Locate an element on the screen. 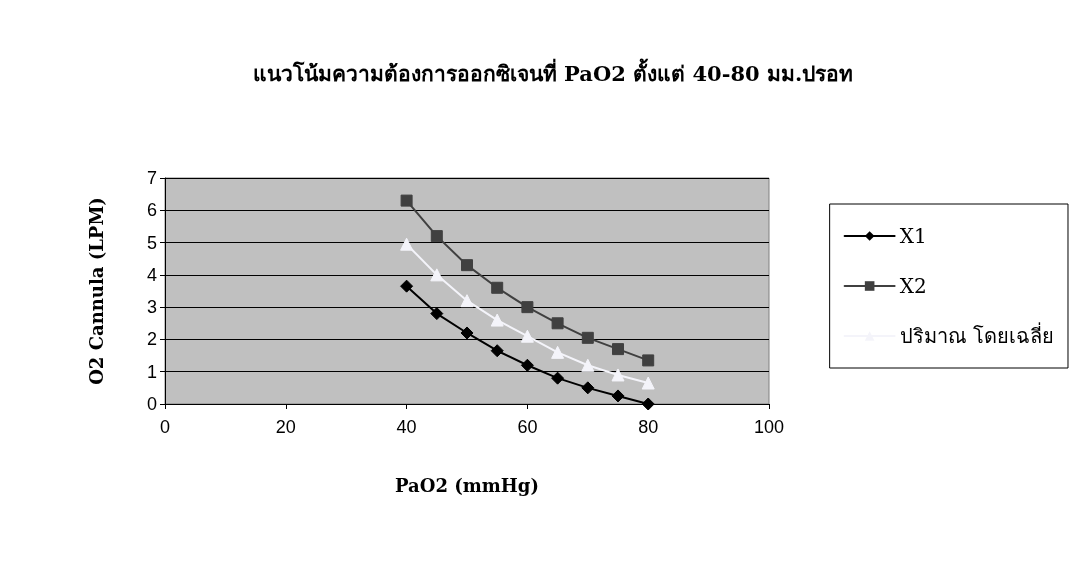 This screenshot has width=1082, height=572. y-tick-label: 1 is located at coordinates (151, 371).